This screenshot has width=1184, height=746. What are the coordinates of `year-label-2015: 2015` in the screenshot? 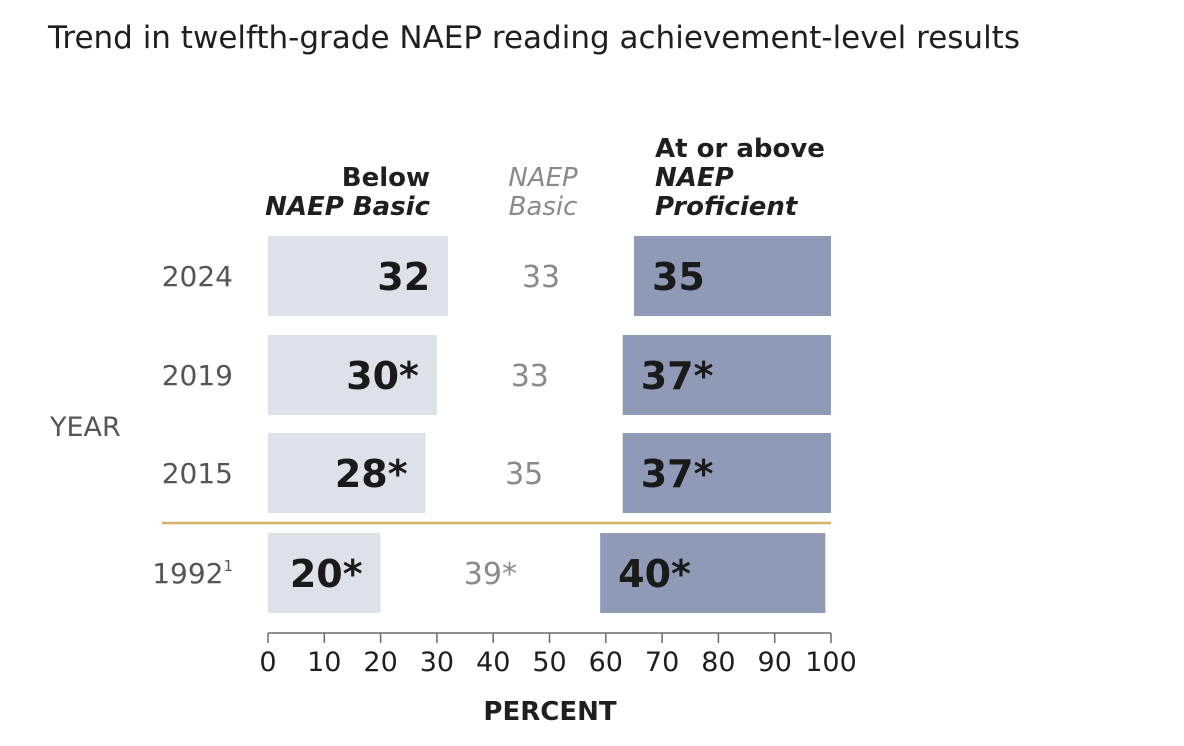 It's located at (197, 473).